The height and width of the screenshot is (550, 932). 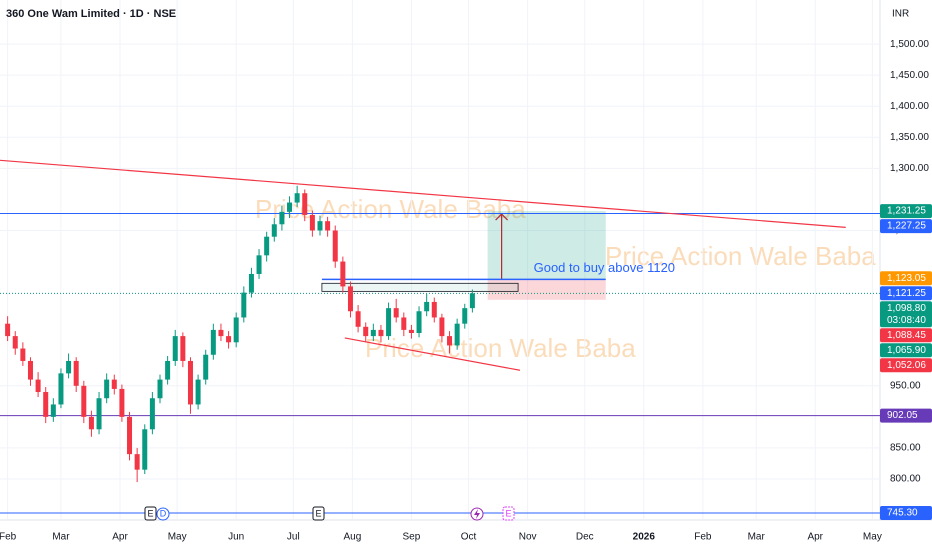 I want to click on annotation: Good to buy above 1120, so click(x=604, y=267).